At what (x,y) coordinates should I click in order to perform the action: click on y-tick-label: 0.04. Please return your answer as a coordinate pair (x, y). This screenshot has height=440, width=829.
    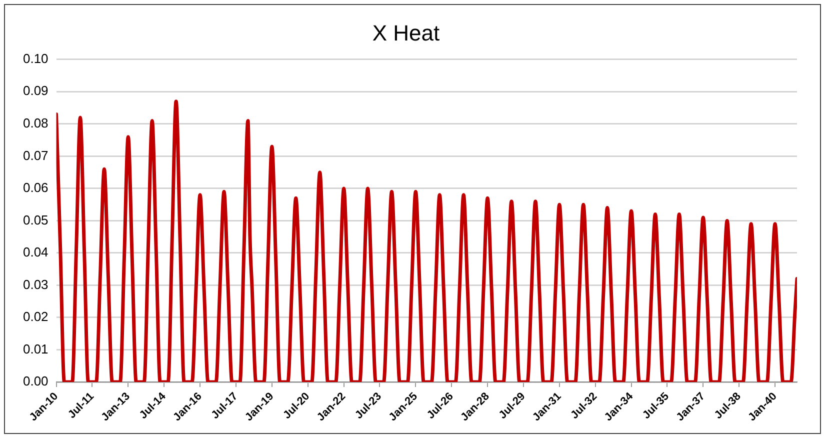
    Looking at the image, I should click on (35, 252).